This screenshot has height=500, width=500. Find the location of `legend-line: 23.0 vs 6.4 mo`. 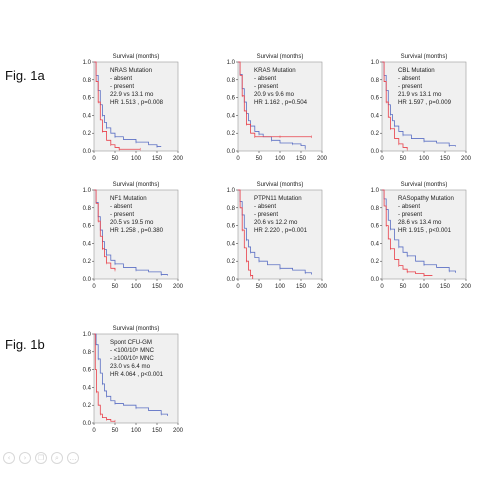

legend-line: 23.0 vs 6.4 mo is located at coordinates (130, 366).